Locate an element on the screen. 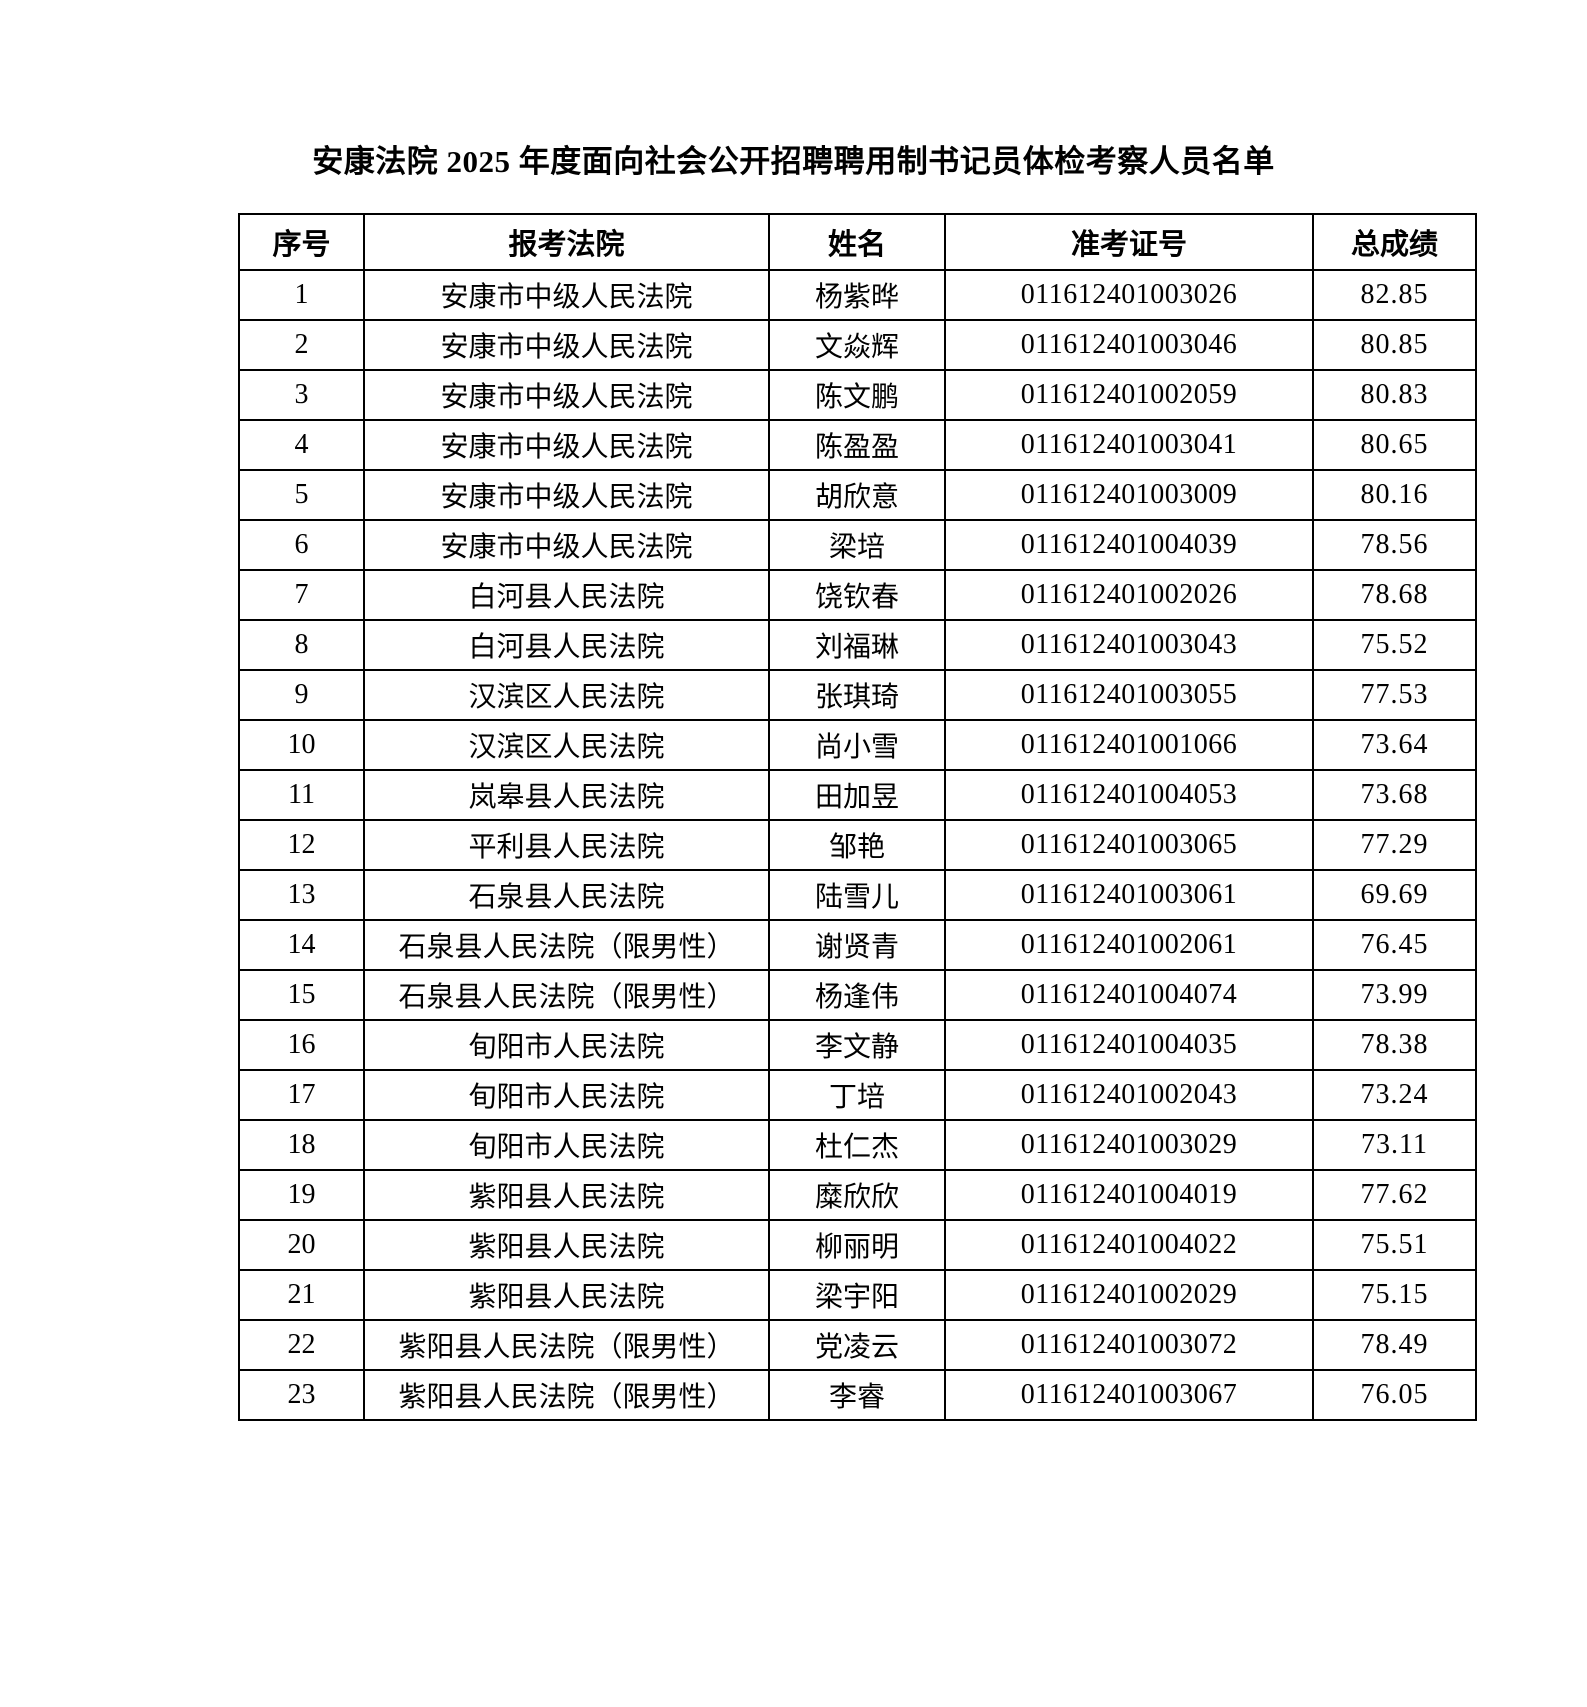  cell-index: 14 is located at coordinates (301, 945).